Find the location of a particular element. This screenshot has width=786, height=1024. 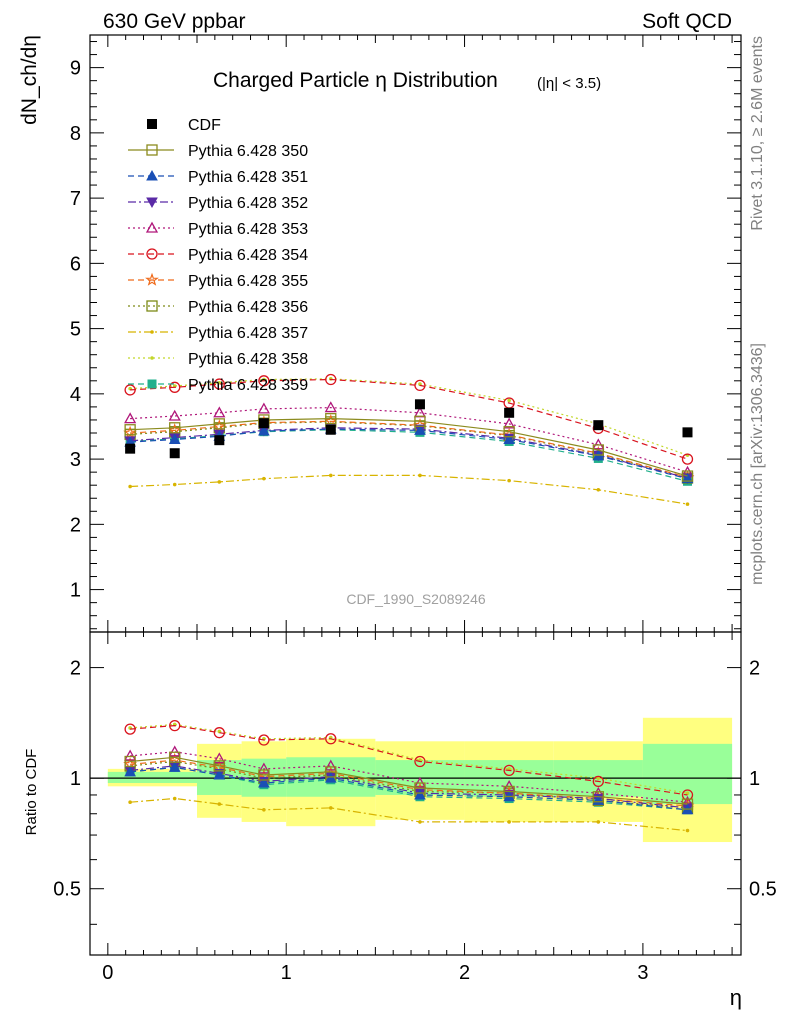

mc-series-5-line is located at coordinates (409, 449).